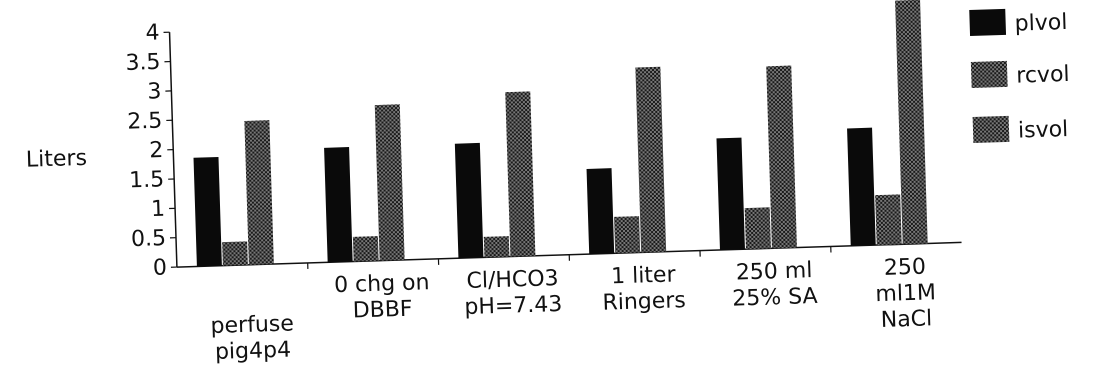 This screenshot has width=1101, height=375. Describe the element at coordinates (158, 209) in the screenshot. I see `y-tick-label: 1` at that location.